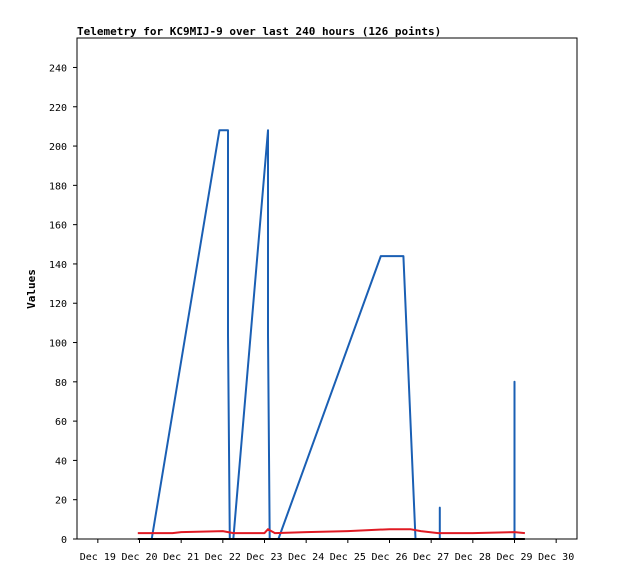 Image resolution: width=618 pixels, height=579 pixels. I want to click on x-tick-label: Dec 19, so click(98, 557).